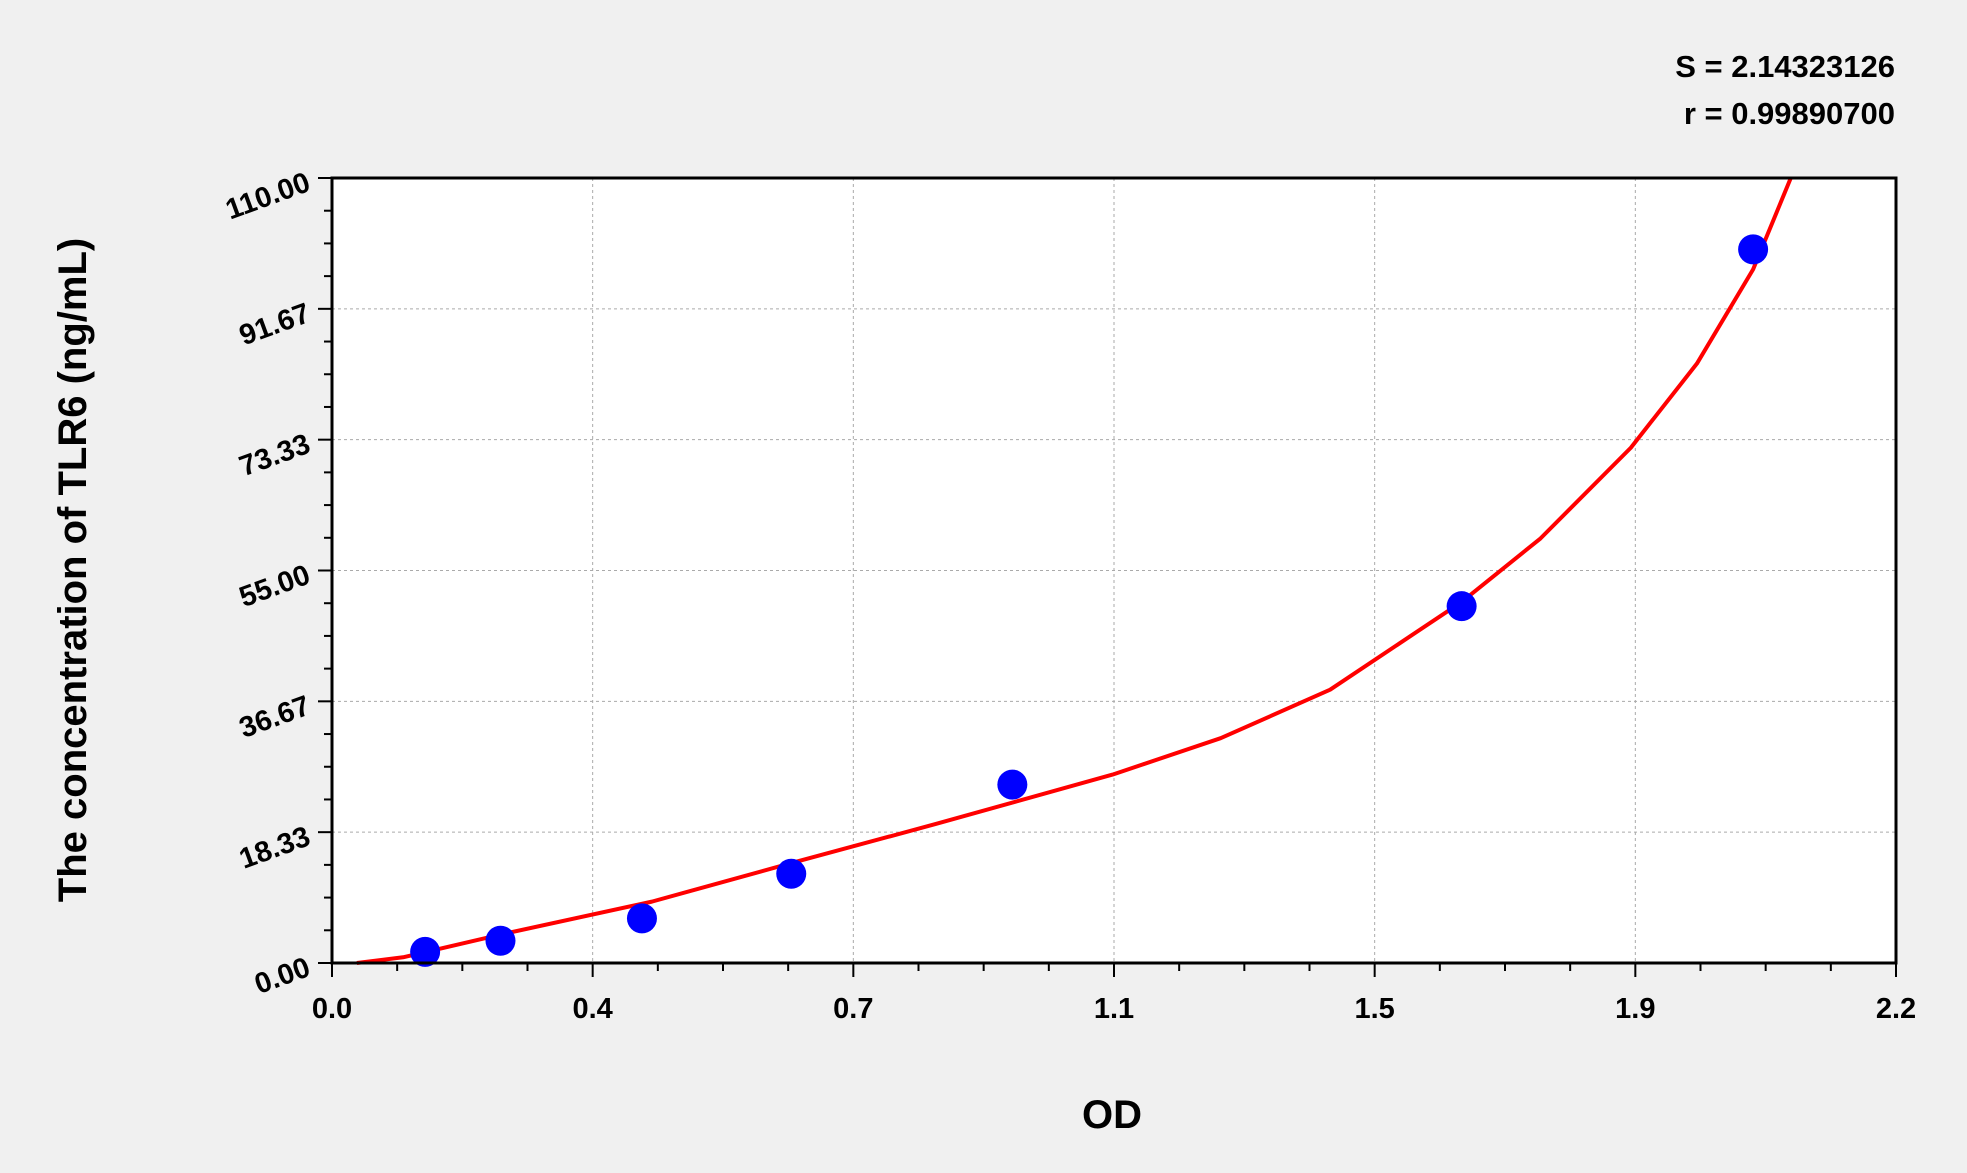 The width and height of the screenshot is (1967, 1173). Describe the element at coordinates (1375, 1009) in the screenshot. I see `x-tick-label: 1.5` at that location.